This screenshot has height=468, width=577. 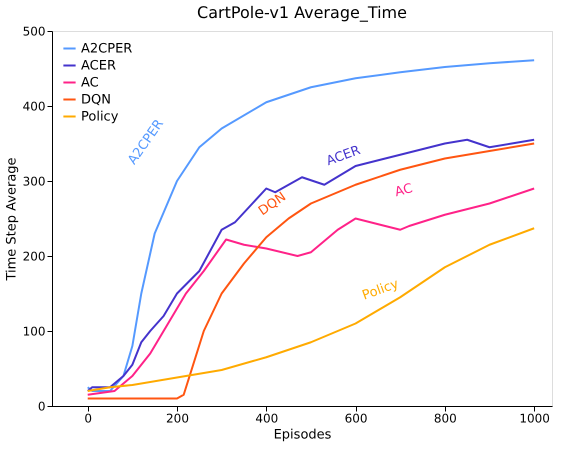 I want to click on legend-label: ACER, so click(x=98, y=66).